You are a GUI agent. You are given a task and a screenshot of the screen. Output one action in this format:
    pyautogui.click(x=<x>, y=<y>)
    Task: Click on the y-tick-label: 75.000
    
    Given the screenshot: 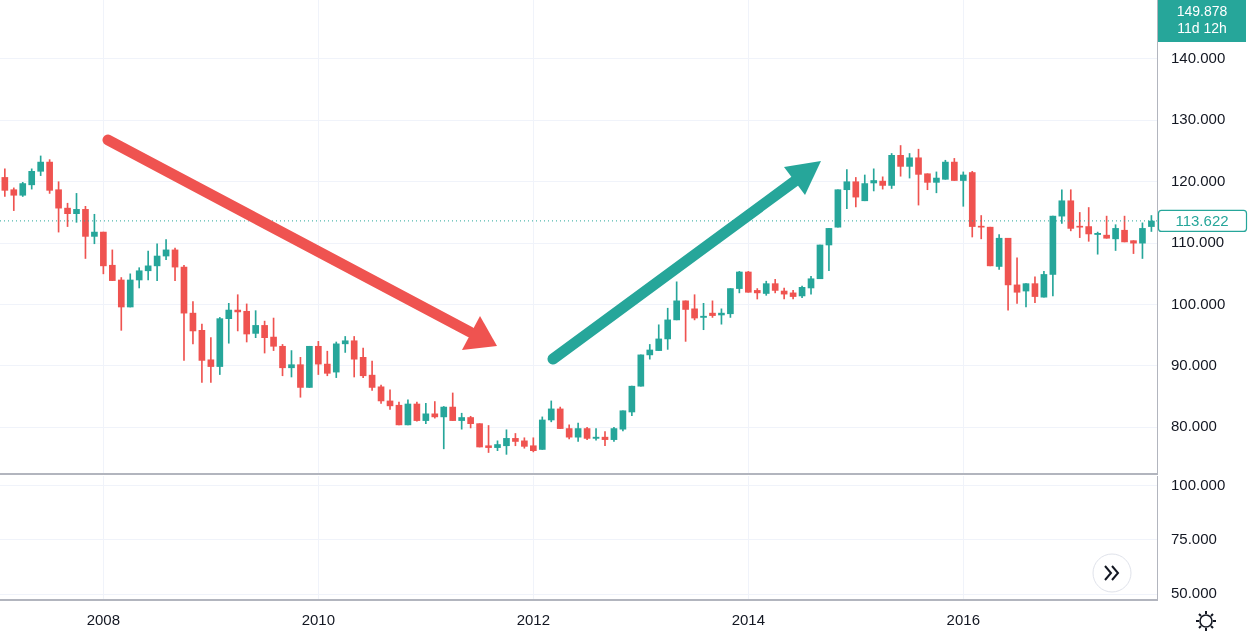 What is the action you would take?
    pyautogui.click(x=1194, y=539)
    